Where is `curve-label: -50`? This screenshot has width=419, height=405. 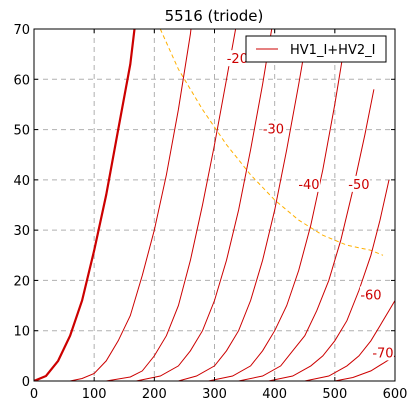
curve-label: -50 is located at coordinates (358, 185).